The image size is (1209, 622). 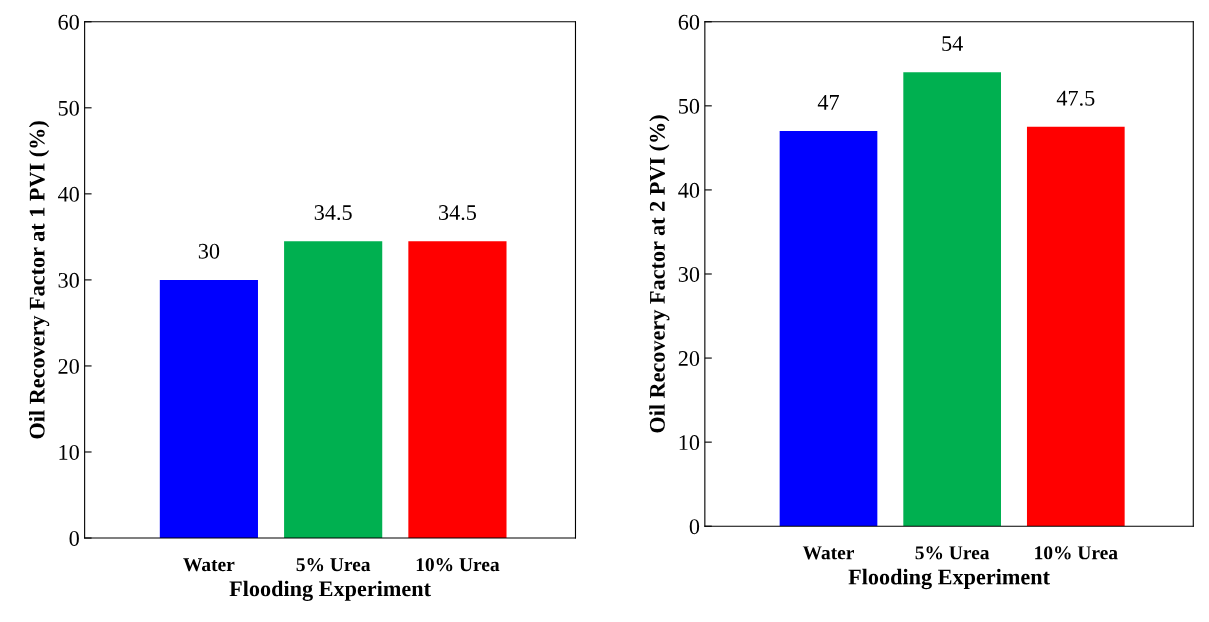 I want to click on y-axis-title: Oil Recovery Factor at 2 PVI (%), so click(x=659, y=274).